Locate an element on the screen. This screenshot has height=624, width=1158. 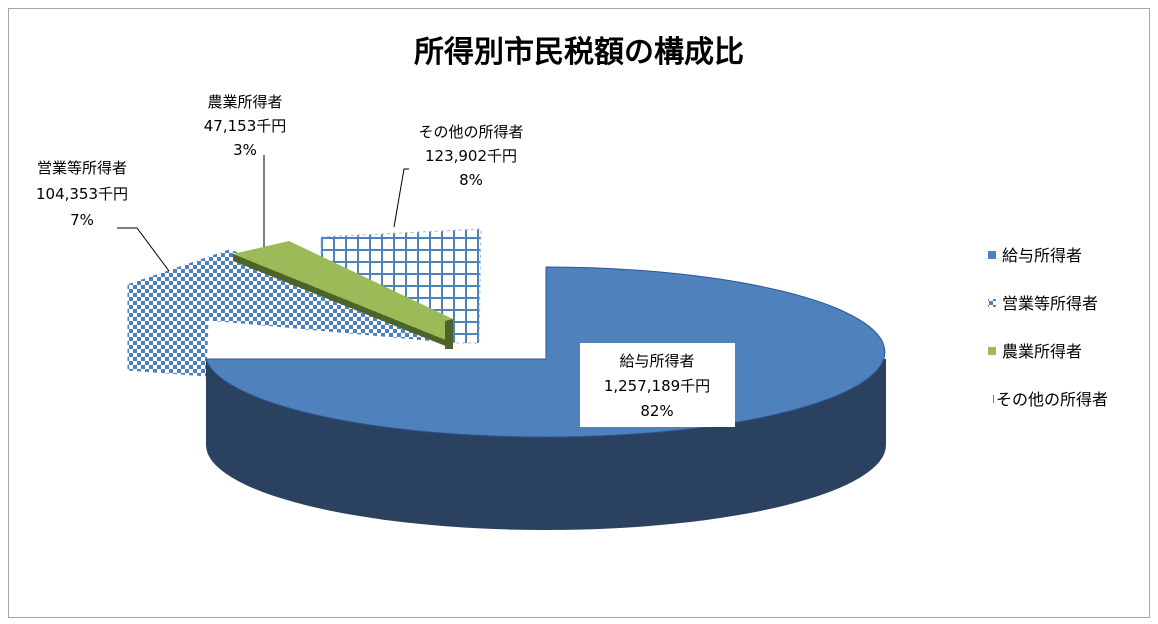
label-nogyo-name: 農業所得者 is located at coordinates (244, 102).